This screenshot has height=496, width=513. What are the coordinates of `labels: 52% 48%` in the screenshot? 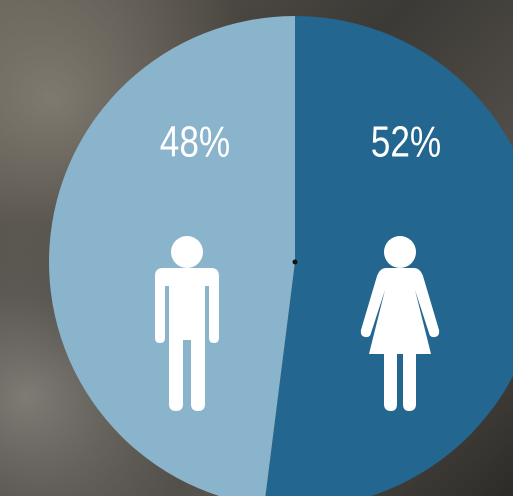 It's located at (300, 142).